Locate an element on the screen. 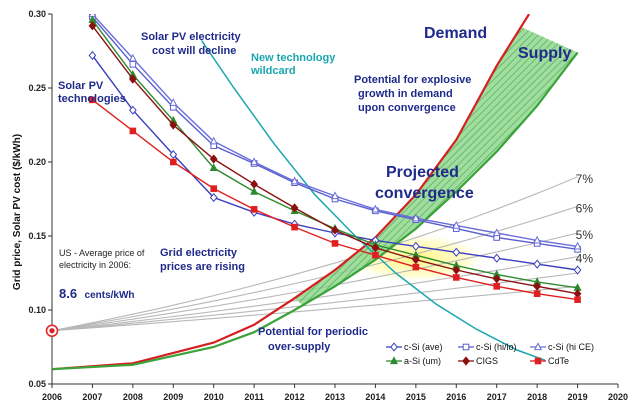 The image size is (632, 409). legend-label: c-Si (hi CE) is located at coordinates (571, 347).